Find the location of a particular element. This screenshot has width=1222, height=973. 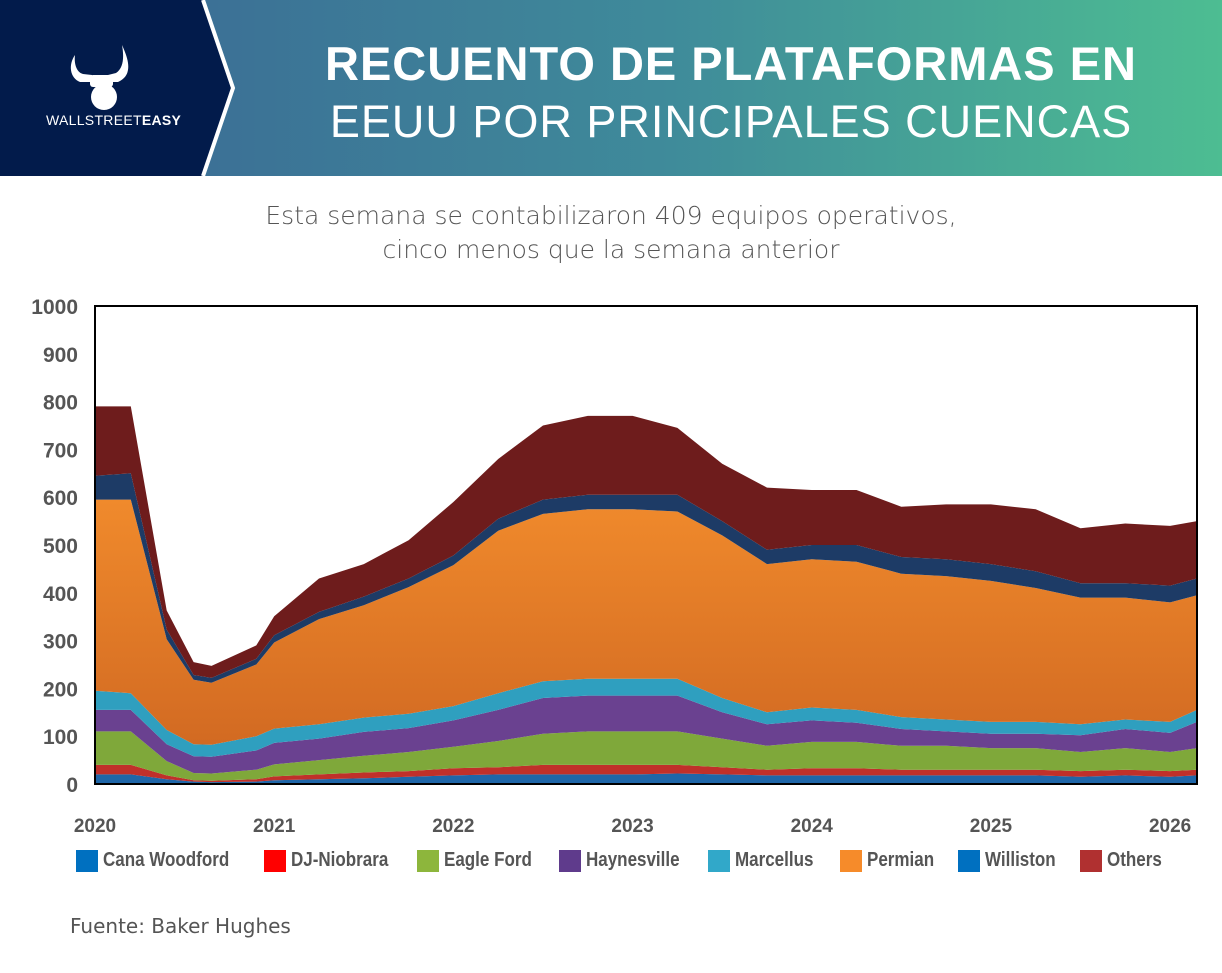

area-cana-woodford is located at coordinates (646, 778).